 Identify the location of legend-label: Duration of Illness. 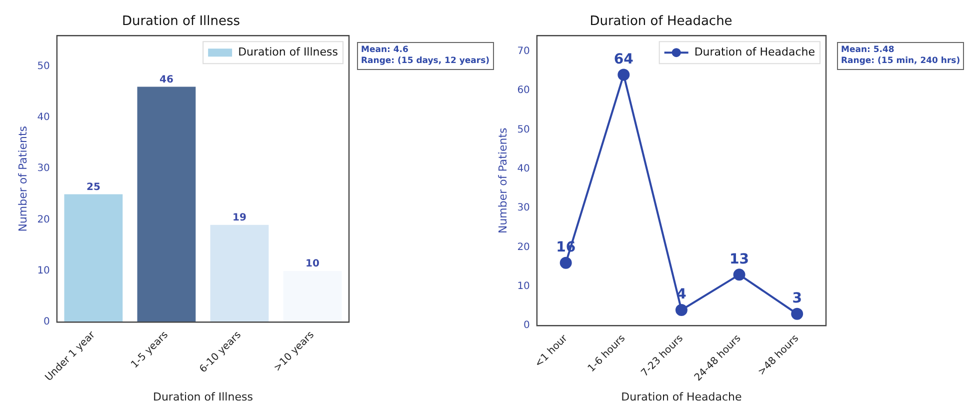
(288, 51).